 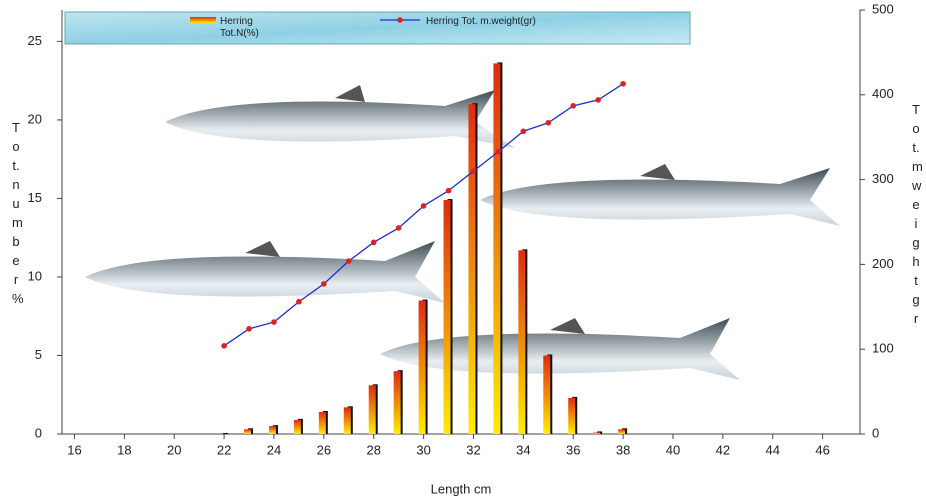 I want to click on x-tick-label: 40, so click(x=673, y=449).